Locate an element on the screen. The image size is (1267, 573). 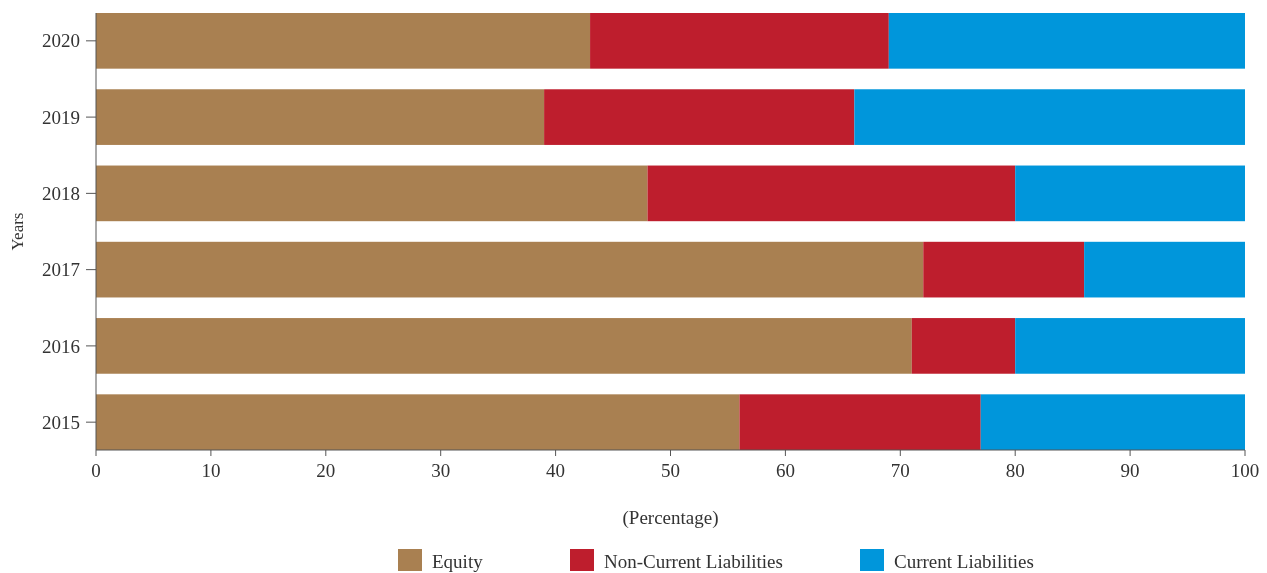
x-tick-label: 90 is located at coordinates (1130, 470).